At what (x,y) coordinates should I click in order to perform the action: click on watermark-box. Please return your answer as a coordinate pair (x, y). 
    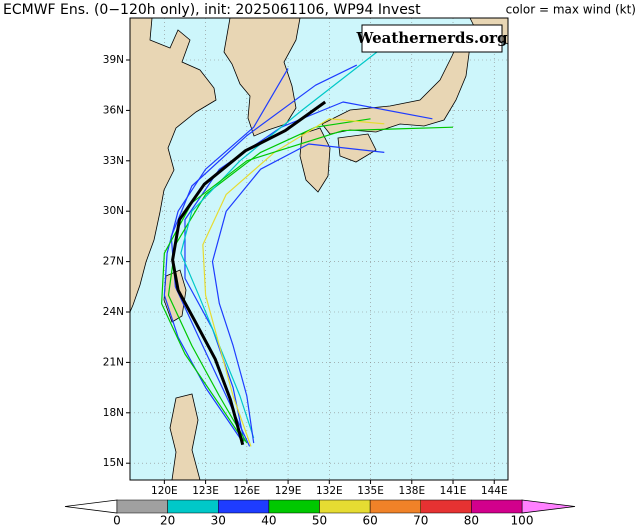
    Looking at the image, I should click on (432, 38).